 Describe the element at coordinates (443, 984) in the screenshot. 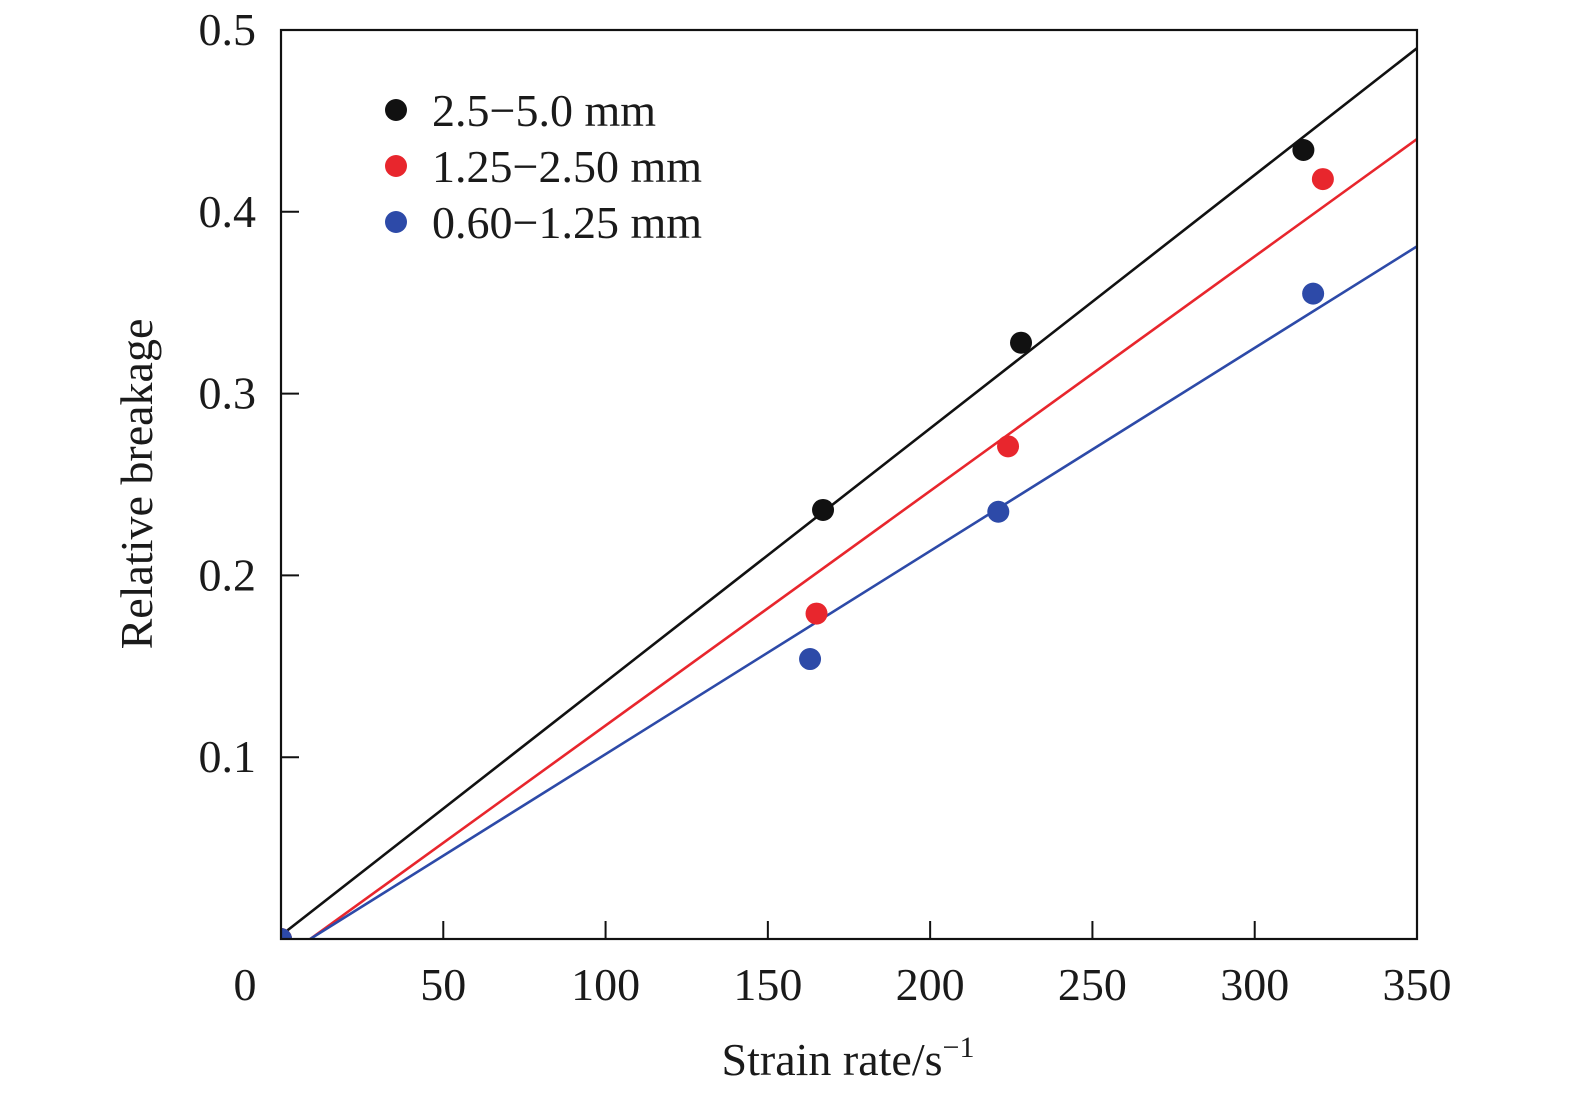

I see `x-tick-label: 50` at that location.